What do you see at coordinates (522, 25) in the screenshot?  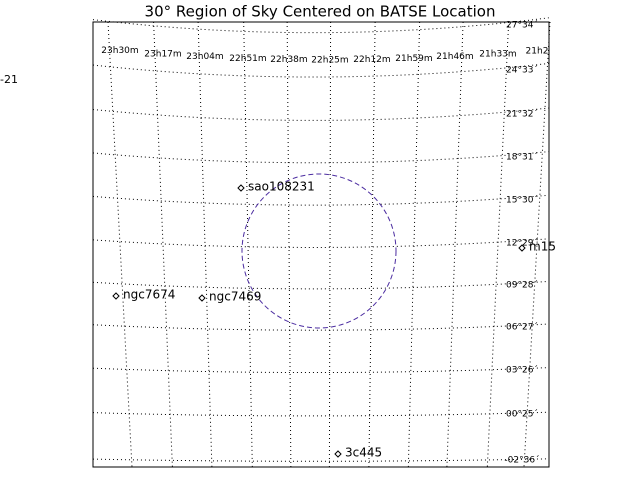 I see `dec-label: 27°34´` at bounding box center [522, 25].